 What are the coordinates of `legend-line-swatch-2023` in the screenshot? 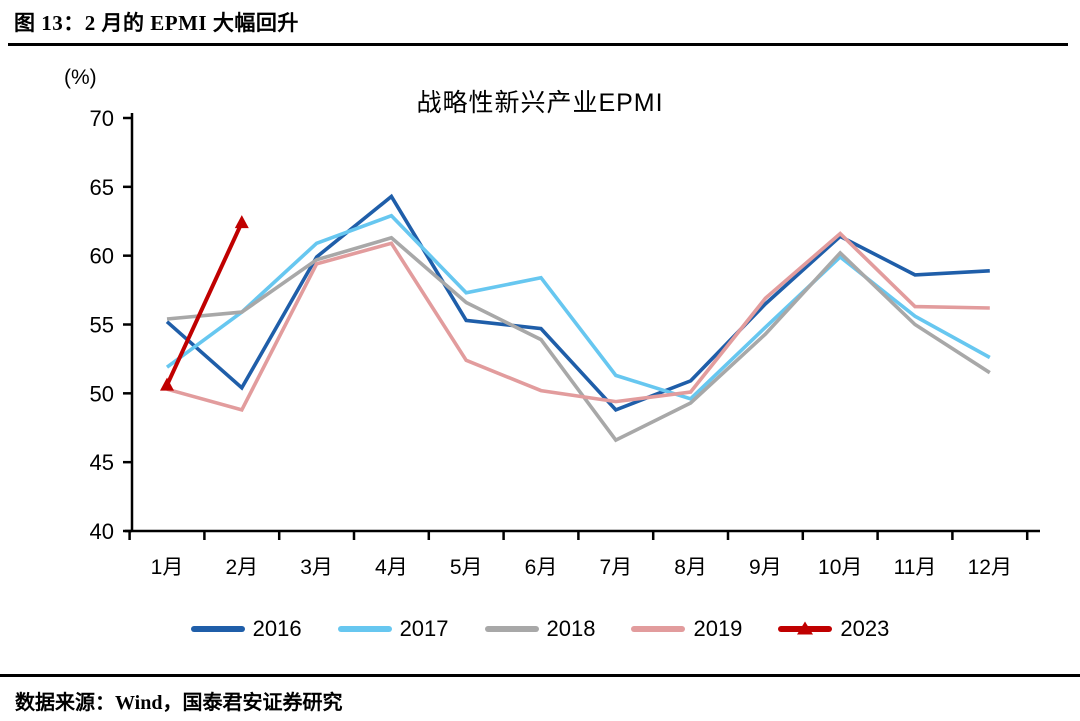 It's located at (805, 628).